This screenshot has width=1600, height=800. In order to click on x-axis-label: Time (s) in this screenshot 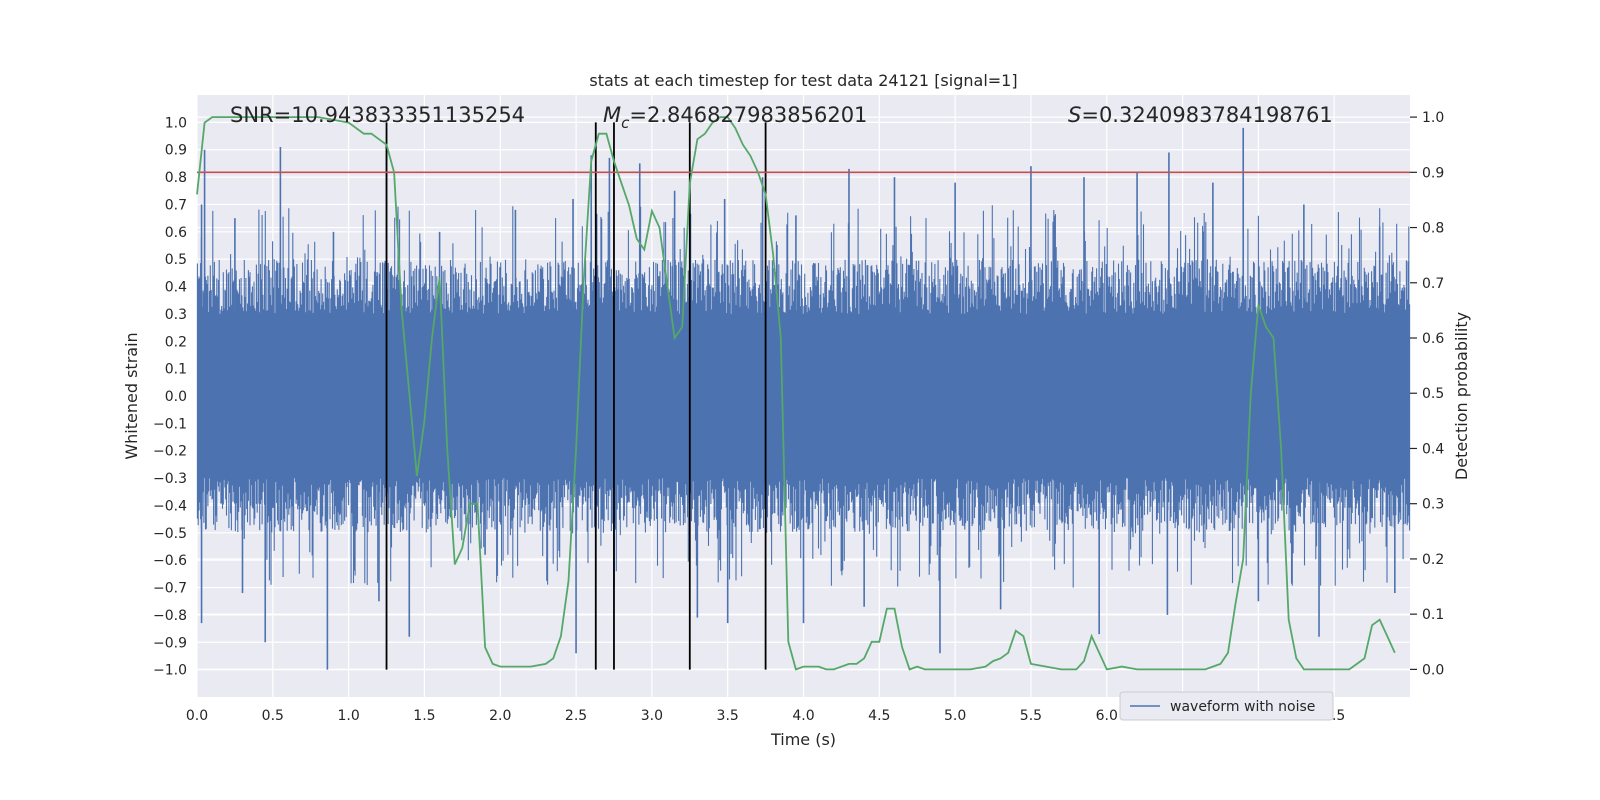, I will do `click(803, 739)`.